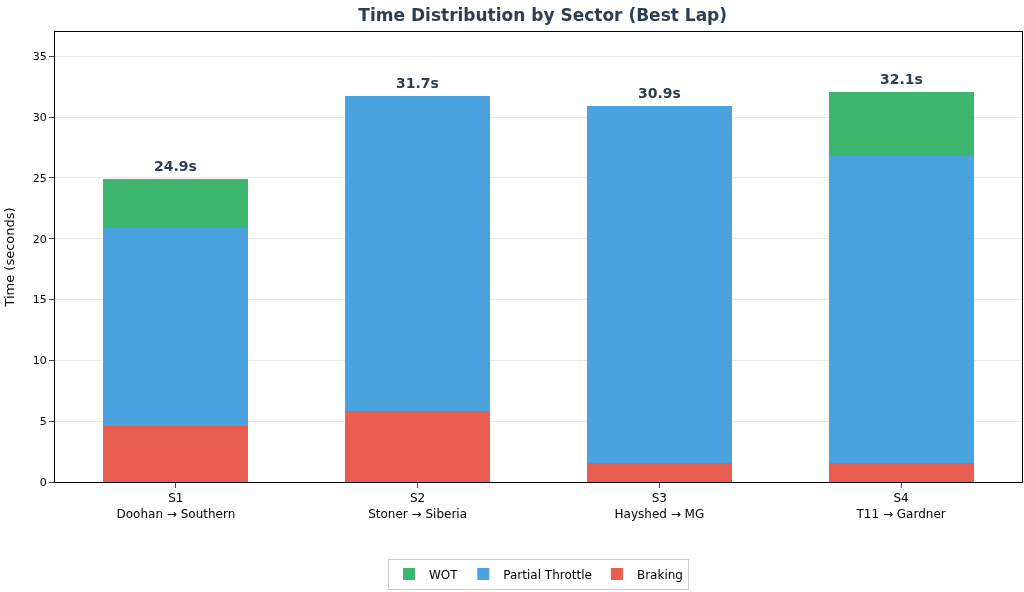 This screenshot has width=1024, height=592. Describe the element at coordinates (417, 83) in the screenshot. I see `total-label: 31.7s` at that location.